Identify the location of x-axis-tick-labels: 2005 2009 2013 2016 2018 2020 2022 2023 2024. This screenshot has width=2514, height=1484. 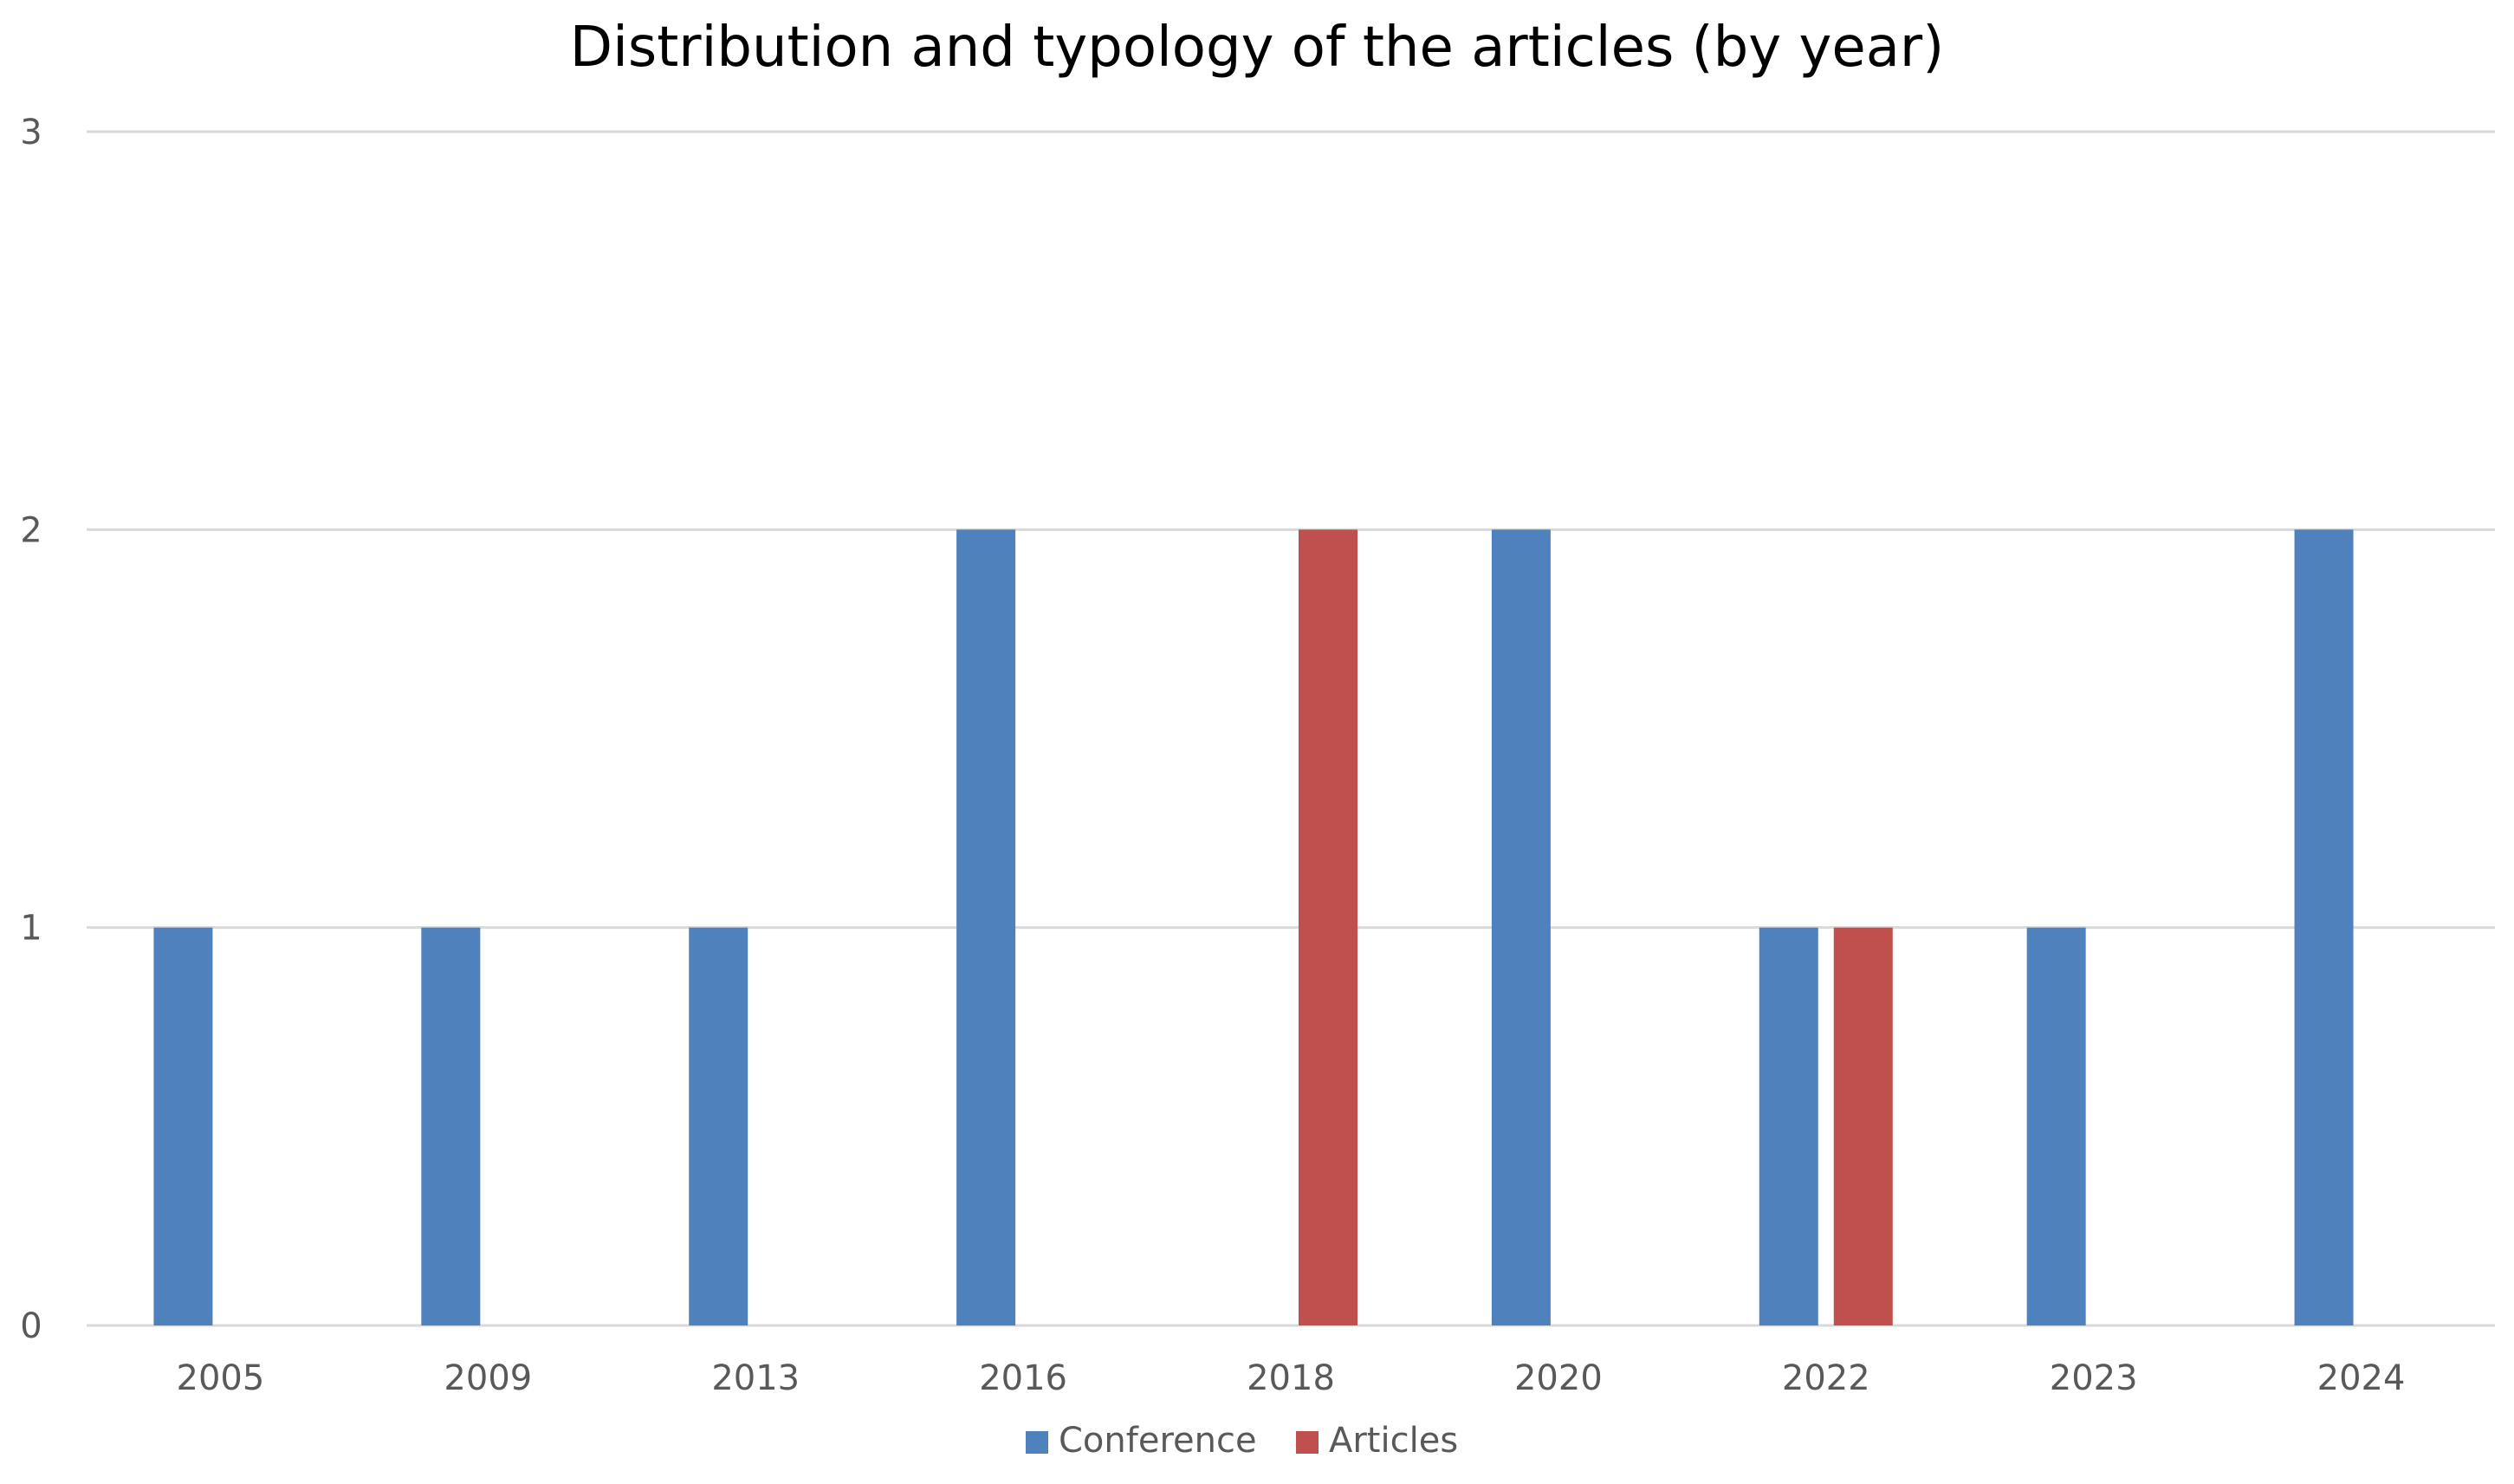
(1291, 1378).